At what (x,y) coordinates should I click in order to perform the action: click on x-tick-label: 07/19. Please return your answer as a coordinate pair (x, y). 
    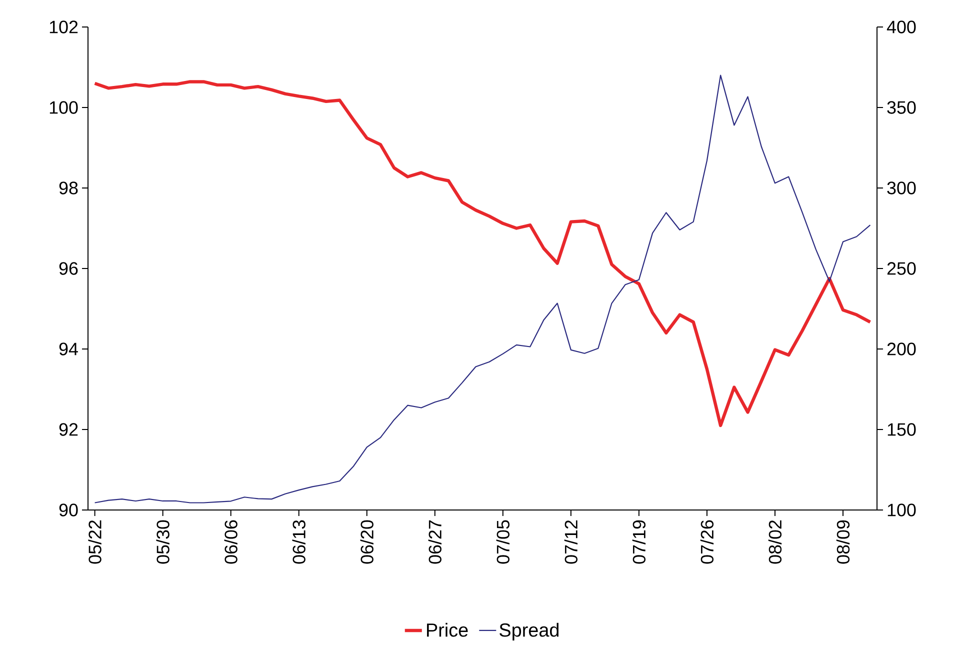
    Looking at the image, I should click on (639, 542).